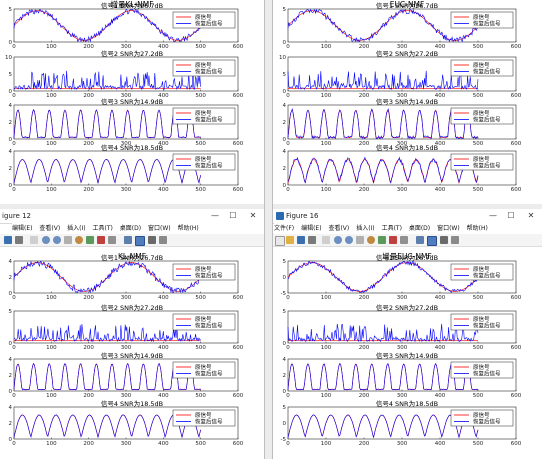  Describe the element at coordinates (290, 240) in the screenshot. I see `open-file-icon` at that location.